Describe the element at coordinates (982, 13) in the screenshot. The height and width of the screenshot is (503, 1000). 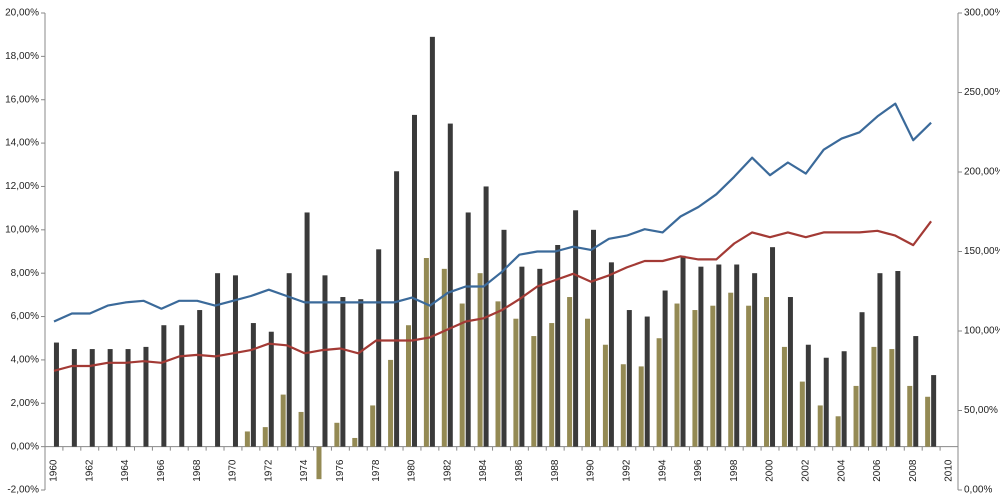
I see `y2-tick-label: 300,00%` at that location.